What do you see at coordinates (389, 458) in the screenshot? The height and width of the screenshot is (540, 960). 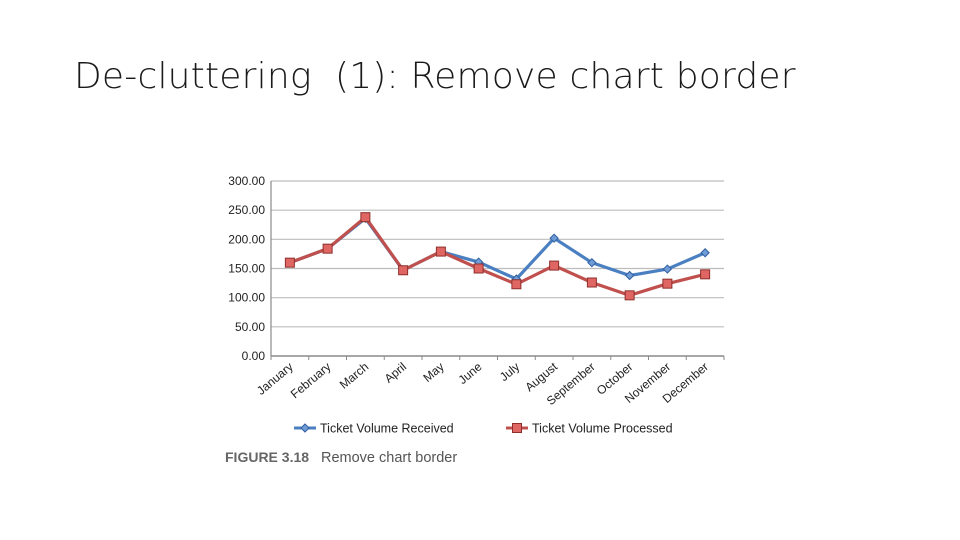 I see `figure-caption: Remove chart border` at bounding box center [389, 458].